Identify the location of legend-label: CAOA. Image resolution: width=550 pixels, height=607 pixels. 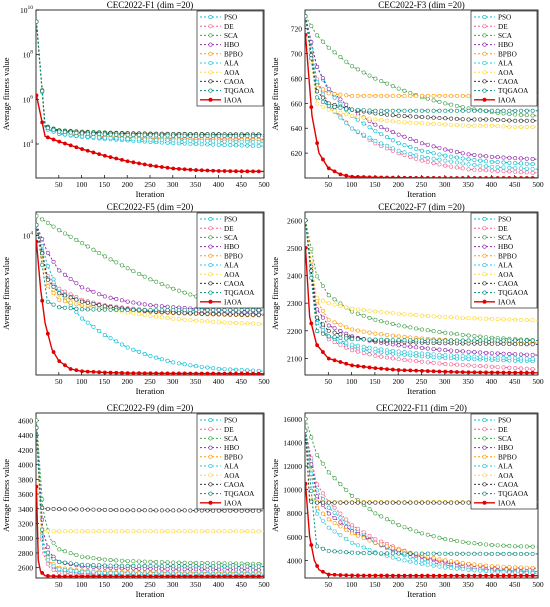
(234, 82).